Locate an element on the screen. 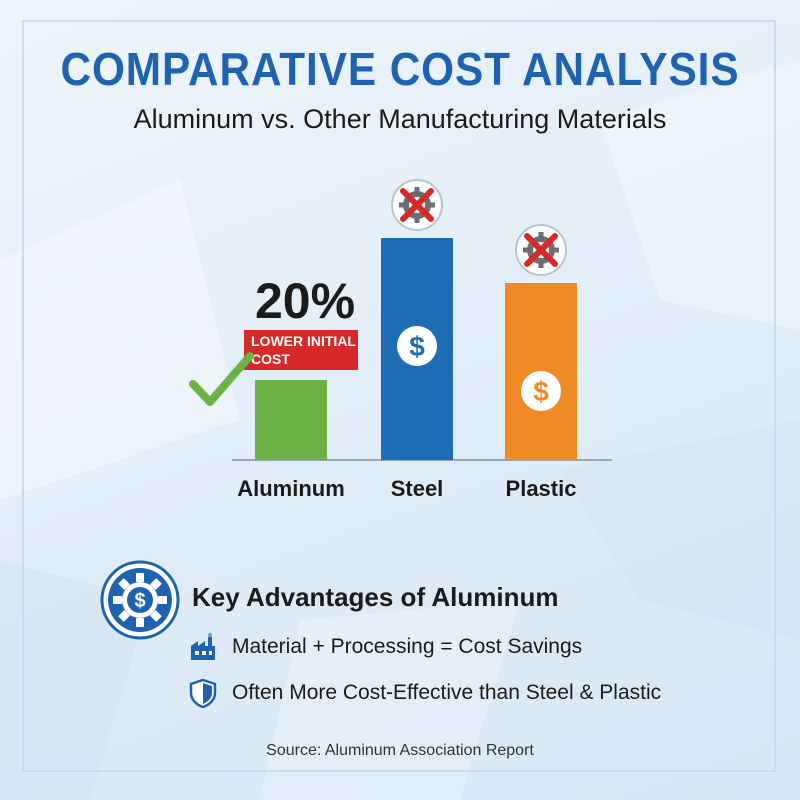 Image resolution: width=800 pixels, height=800 pixels. bar-aluminum is located at coordinates (291, 420).